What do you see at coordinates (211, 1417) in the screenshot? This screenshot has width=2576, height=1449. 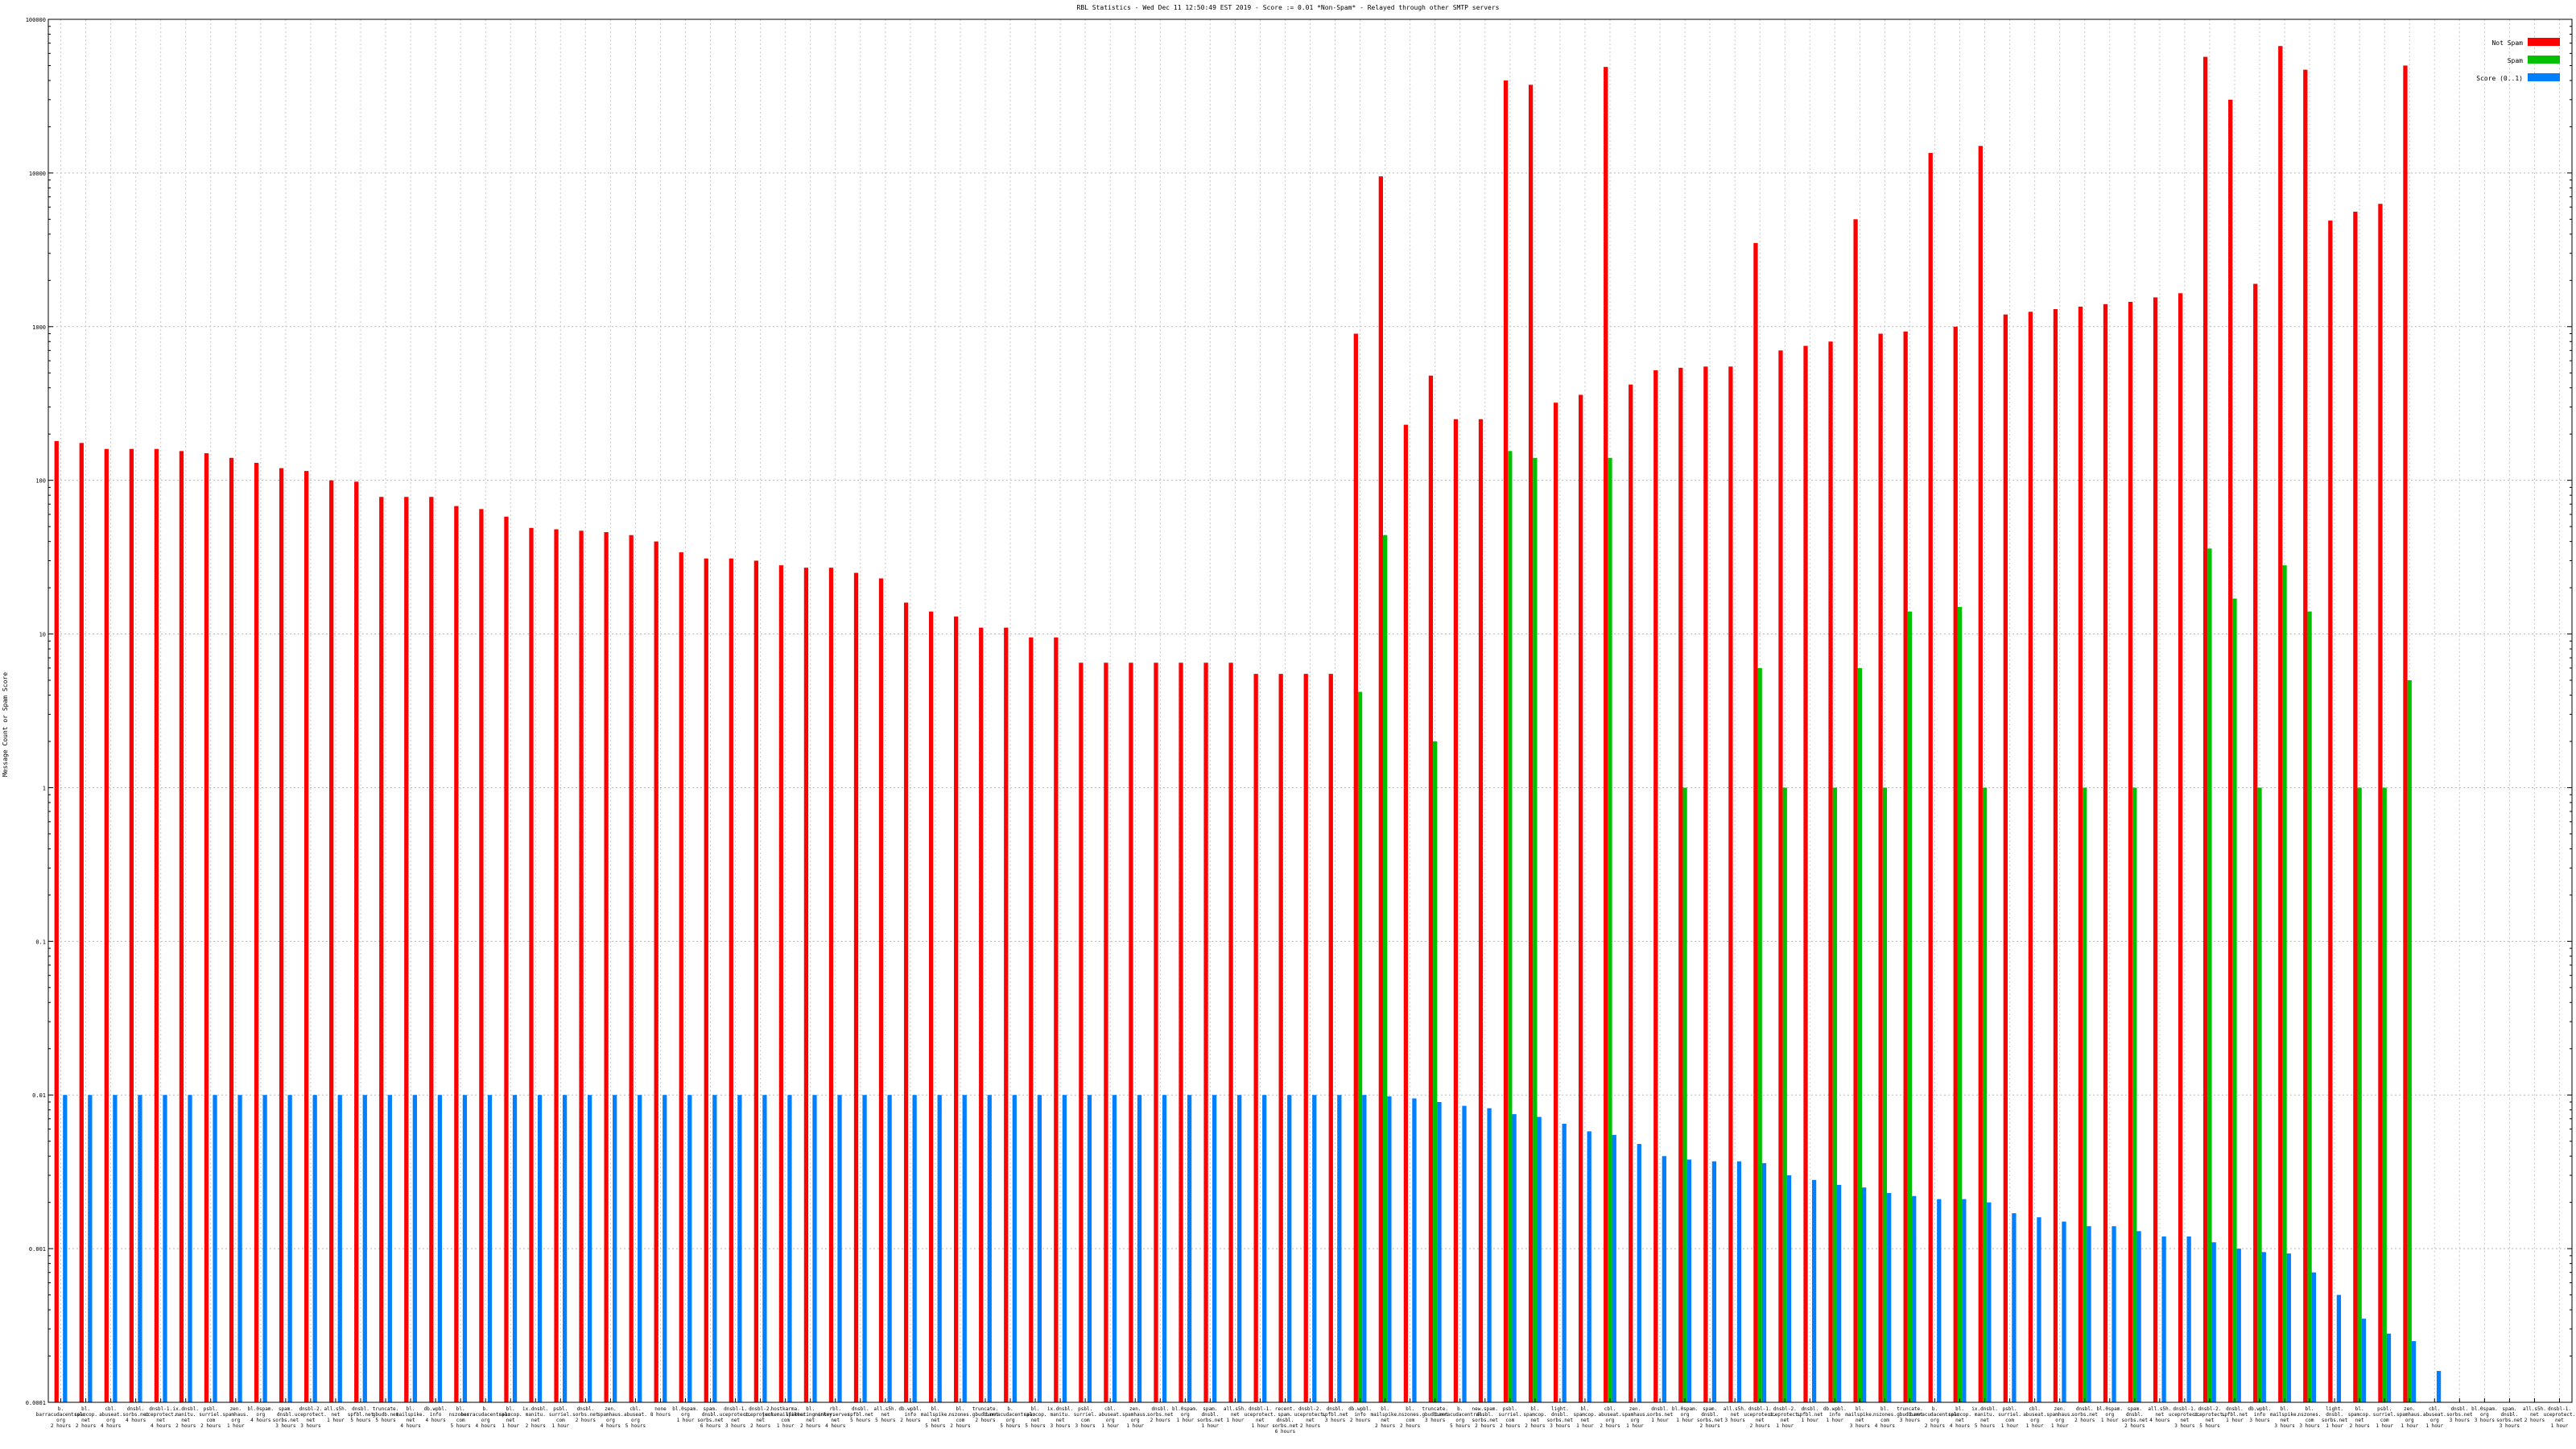 I see `x-tick-label: psbl. surriel. com 2 hours` at bounding box center [211, 1417].